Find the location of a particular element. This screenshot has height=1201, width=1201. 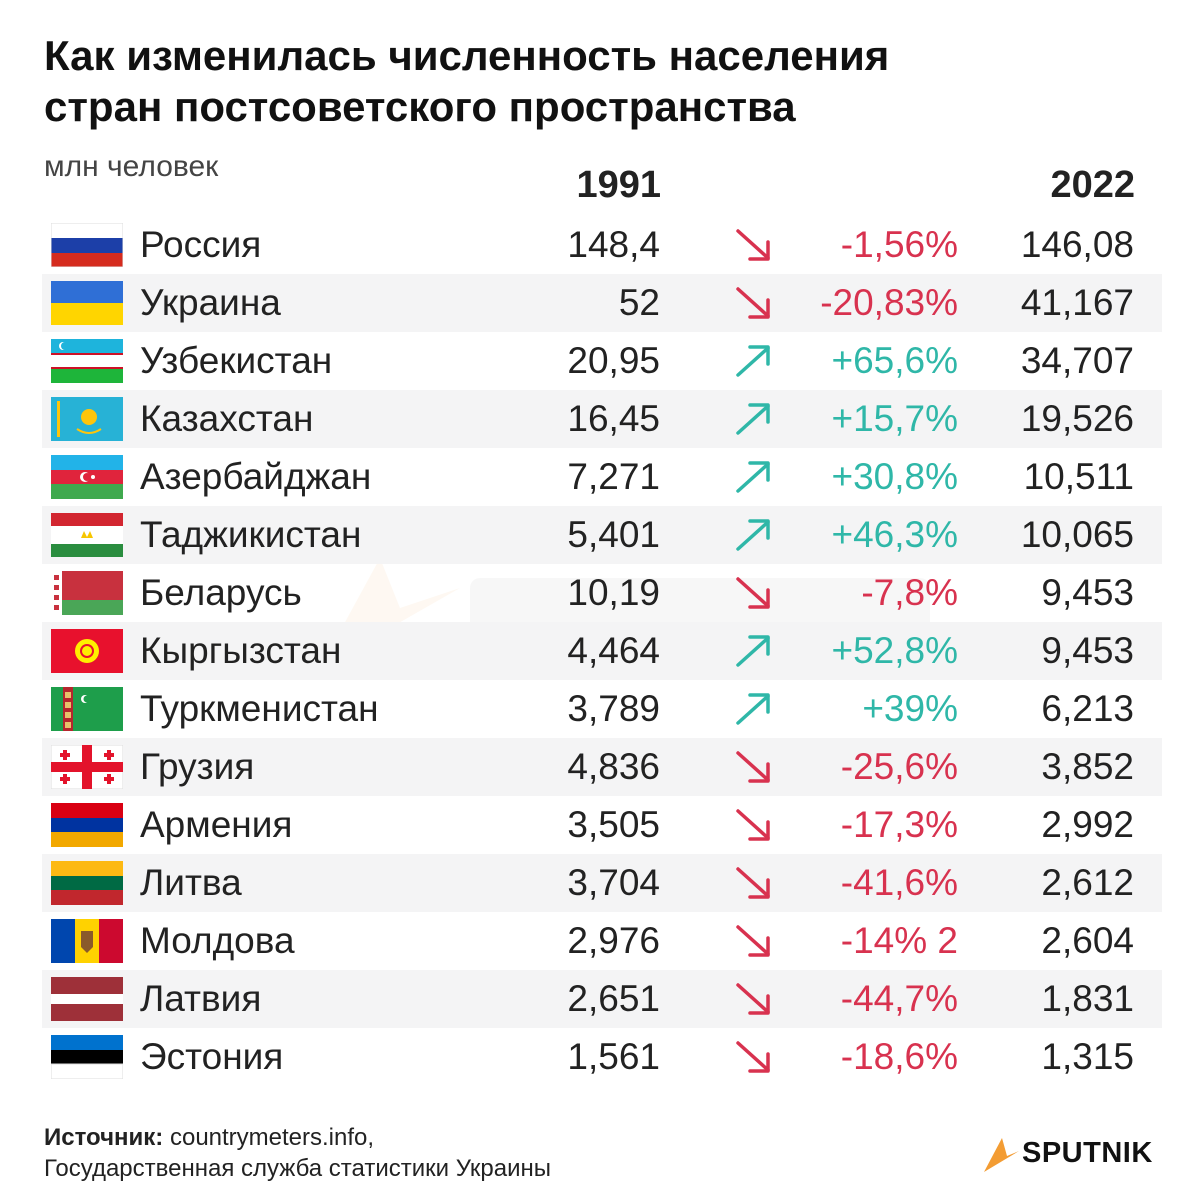

table-row: Армения 3,505 -17,3% 2,992 is located at coordinates (602, 825).